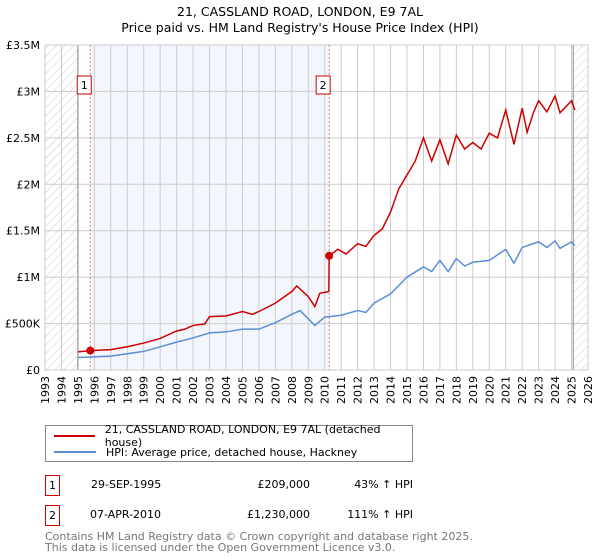 The height and width of the screenshot is (560, 600). What do you see at coordinates (245, 515) in the screenshot?
I see `transaction-row: 2 07-APR-2010 £1,230,000 111% ↑ HPI` at bounding box center [245, 515].